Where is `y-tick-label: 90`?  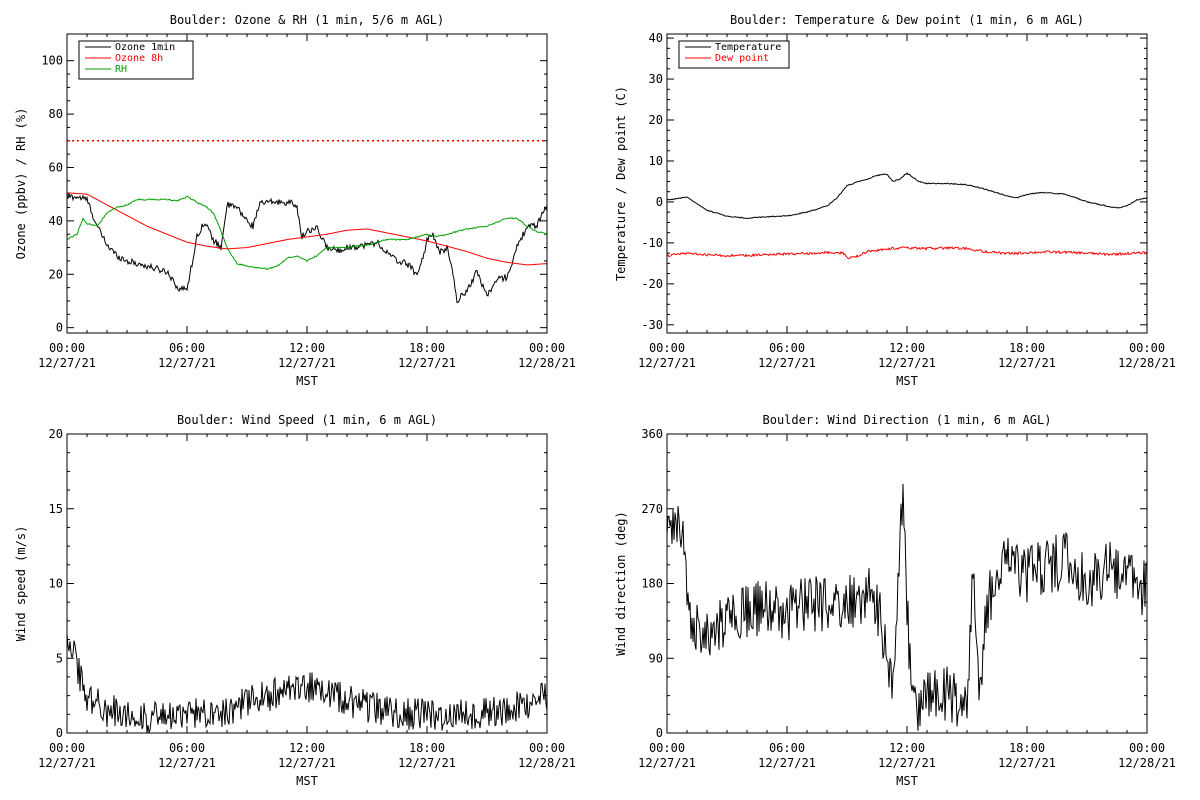
y-tick-label: 90 is located at coordinates (656, 658).